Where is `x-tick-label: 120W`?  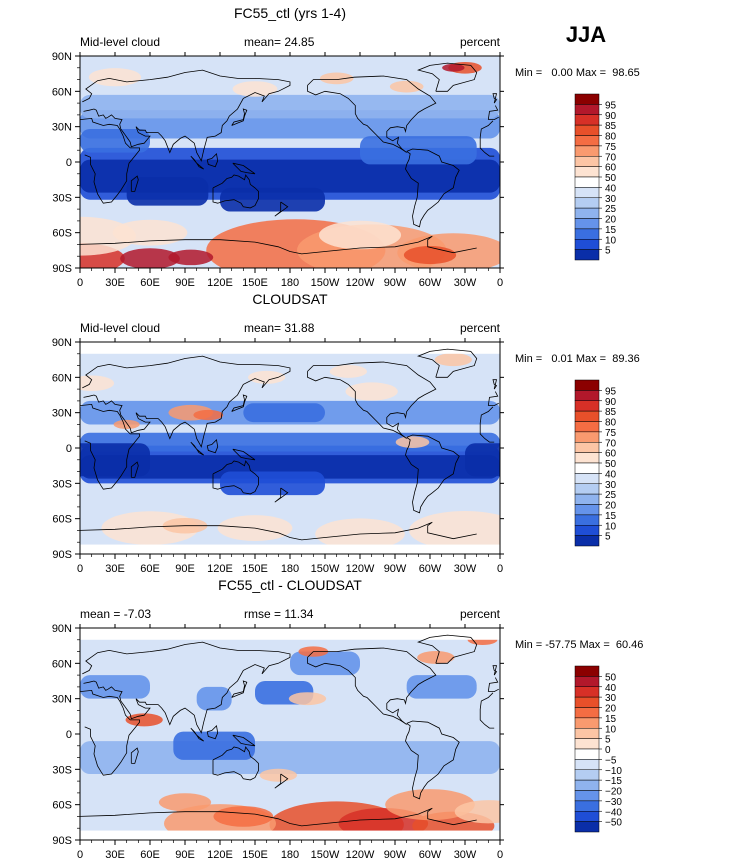
x-tick-label: 120W is located at coordinates (360, 283).